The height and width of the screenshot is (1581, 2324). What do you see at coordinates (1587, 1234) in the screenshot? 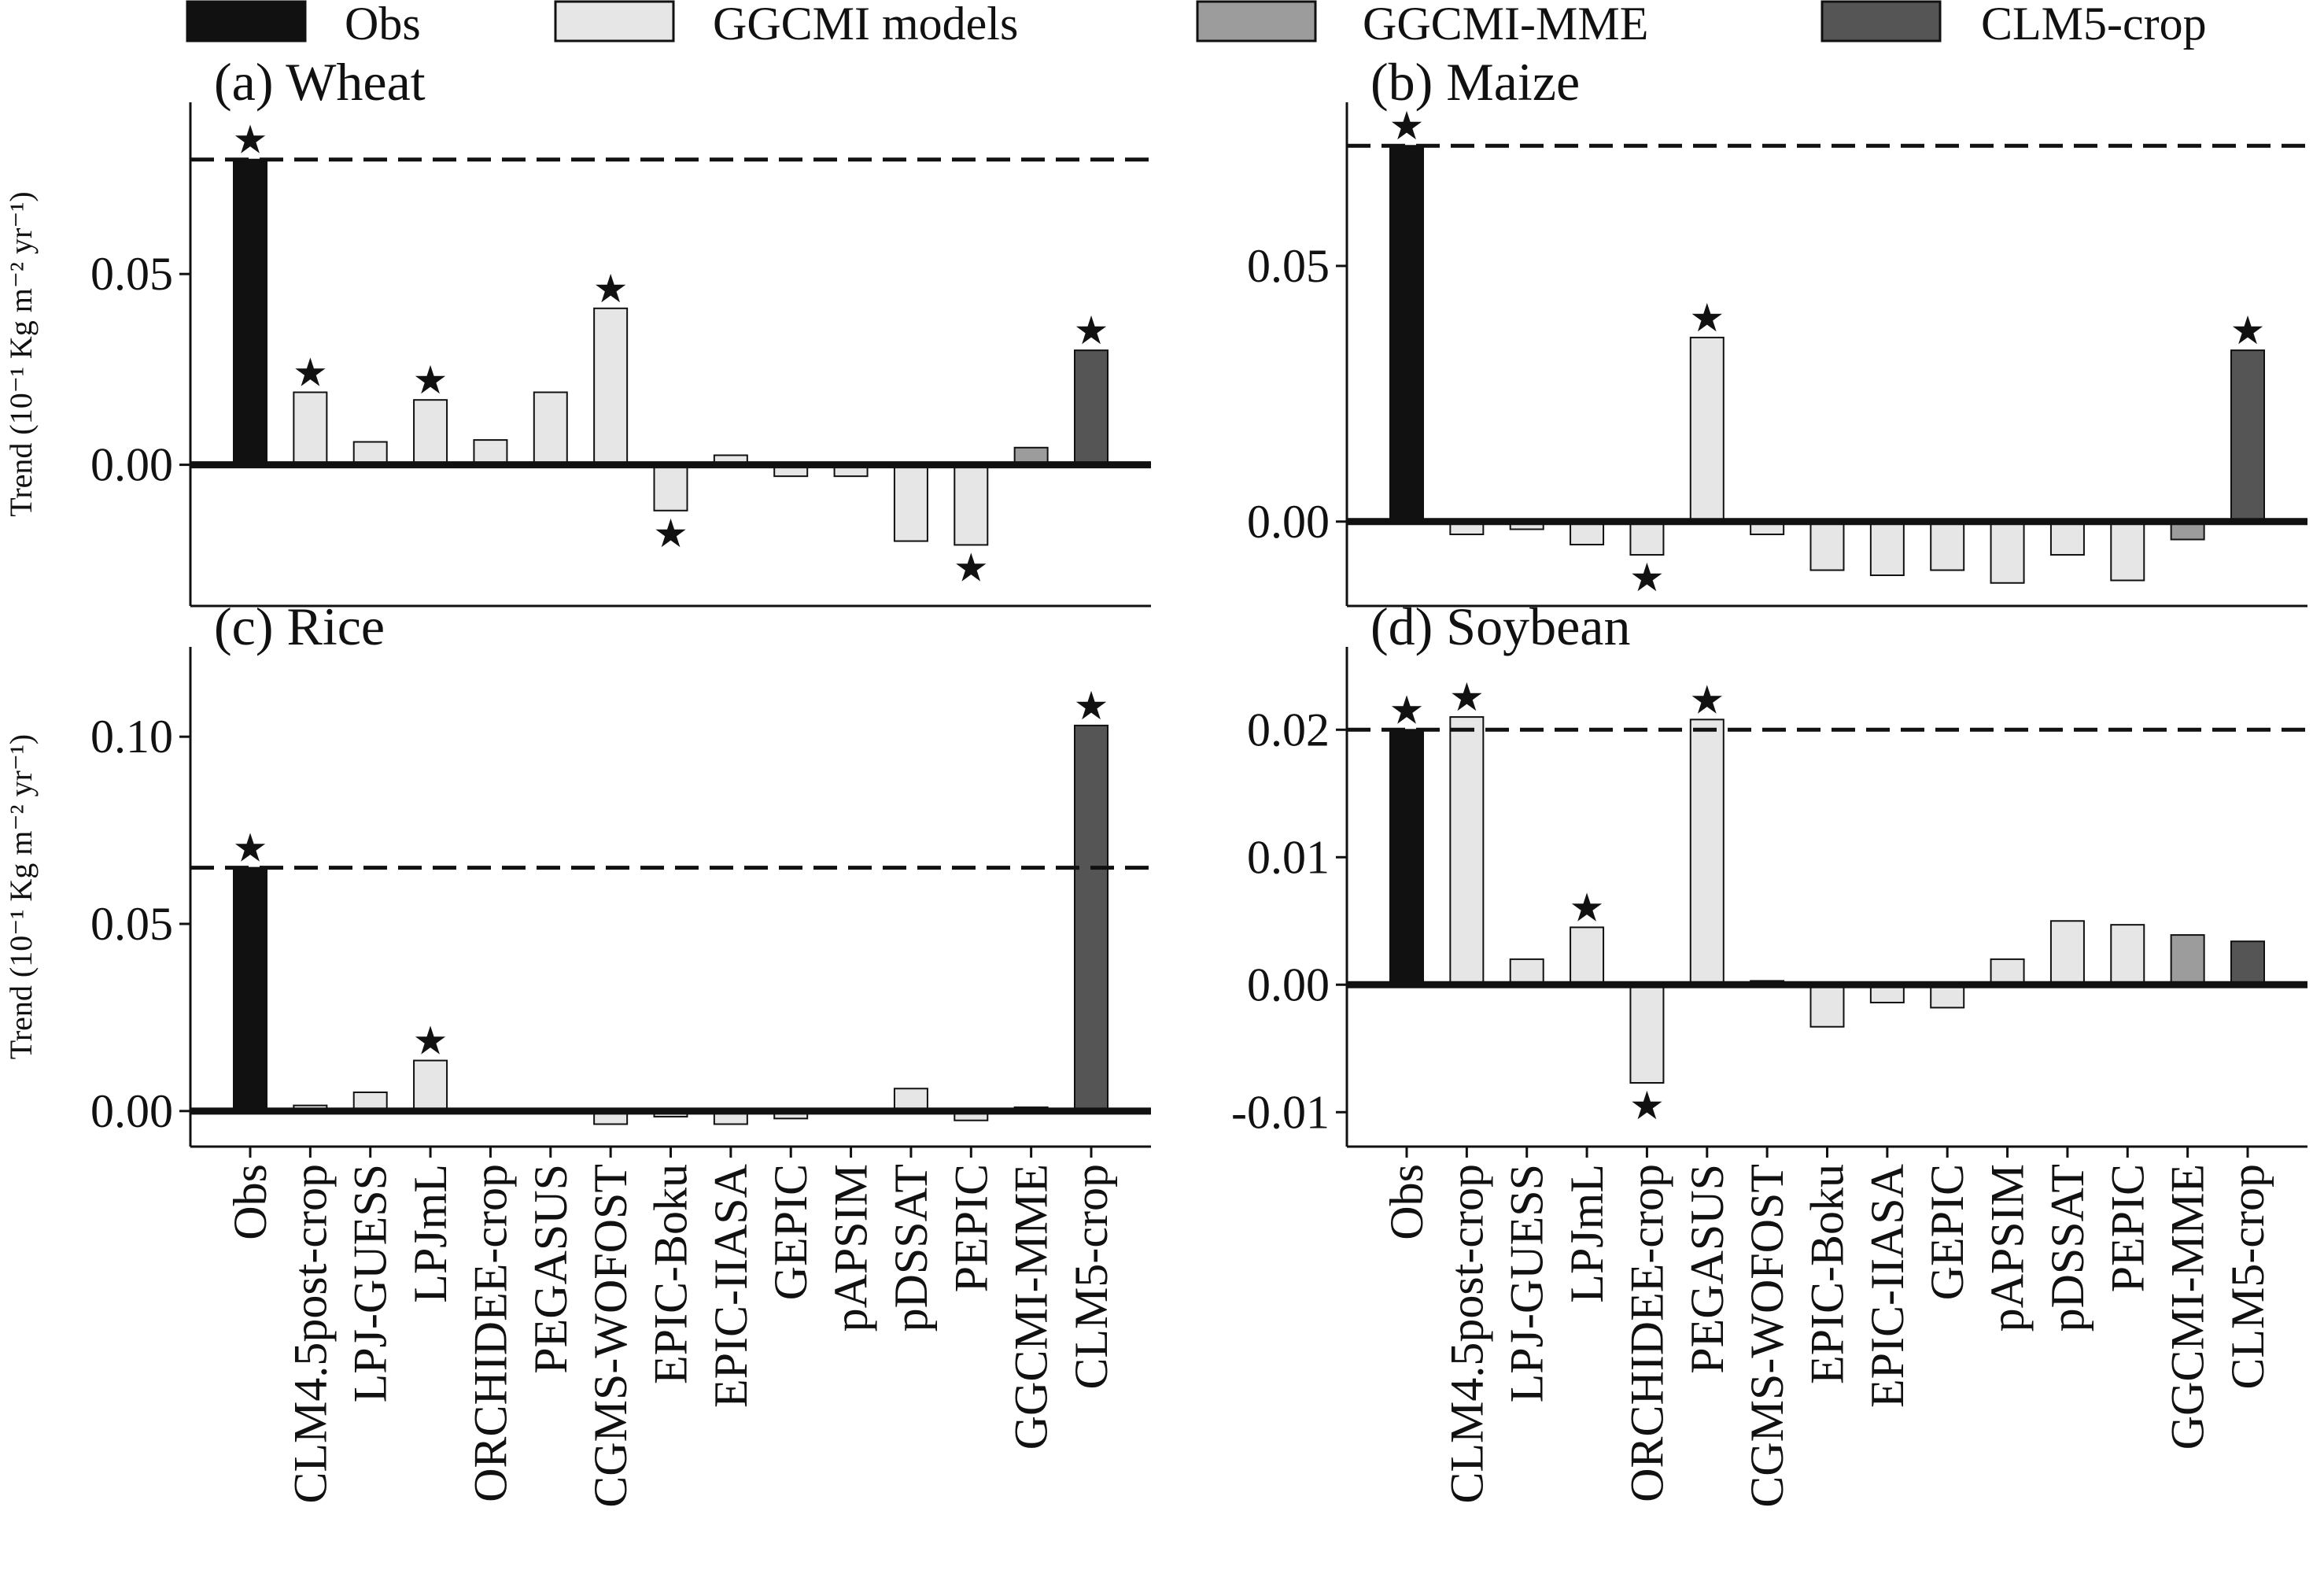
I see `x-tick-label-lpjml: LPJmL` at bounding box center [1587, 1234].